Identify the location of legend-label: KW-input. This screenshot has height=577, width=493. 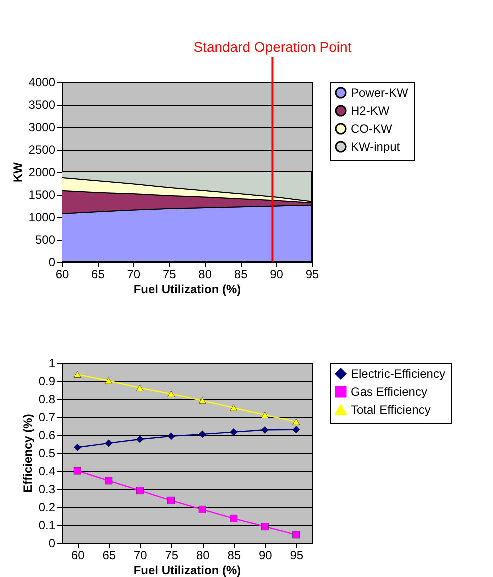
(376, 147).